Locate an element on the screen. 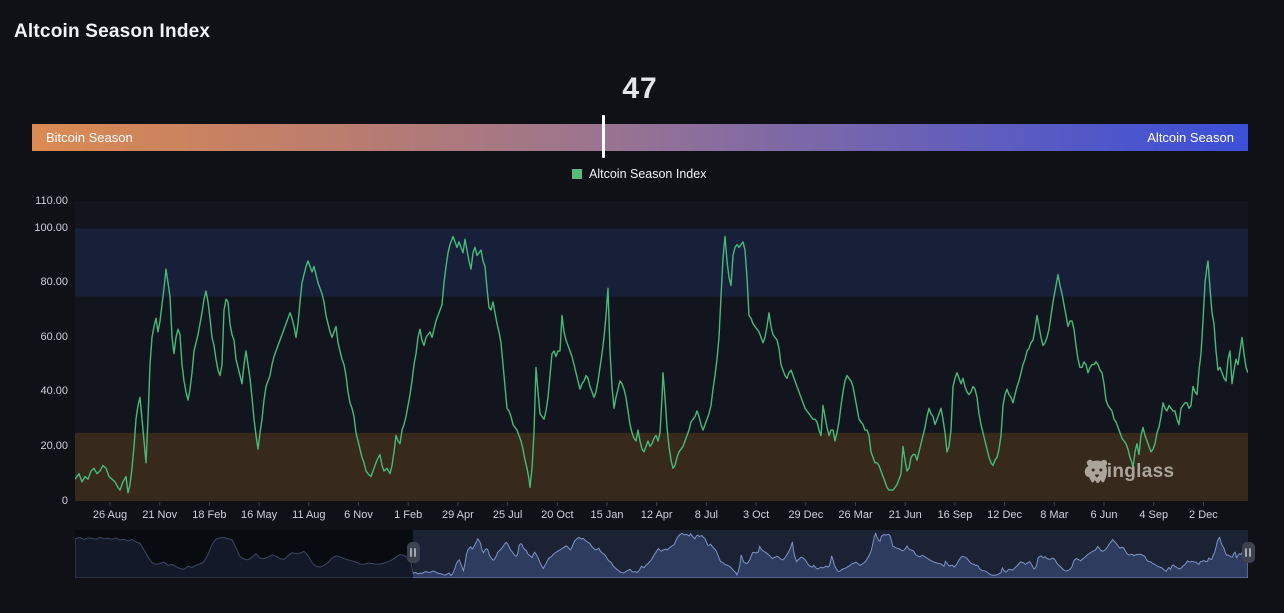 This screenshot has width=1284, height=613. x-axis-tick-label: 8 Jul is located at coordinates (706, 515).